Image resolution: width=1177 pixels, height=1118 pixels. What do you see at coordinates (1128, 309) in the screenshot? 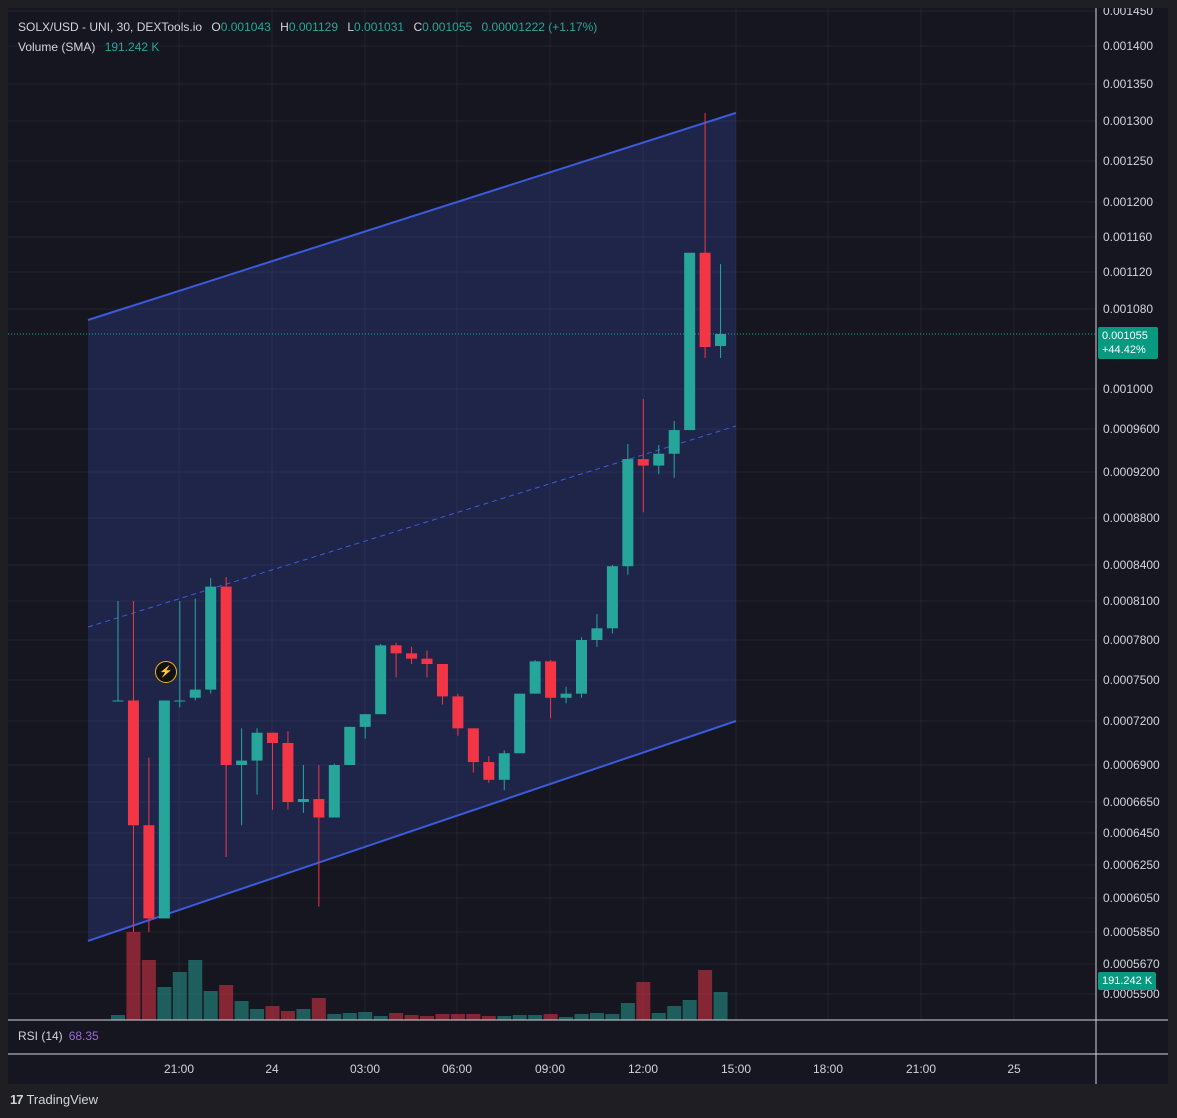
I see `y-tick-label: 0.001080` at bounding box center [1128, 309].